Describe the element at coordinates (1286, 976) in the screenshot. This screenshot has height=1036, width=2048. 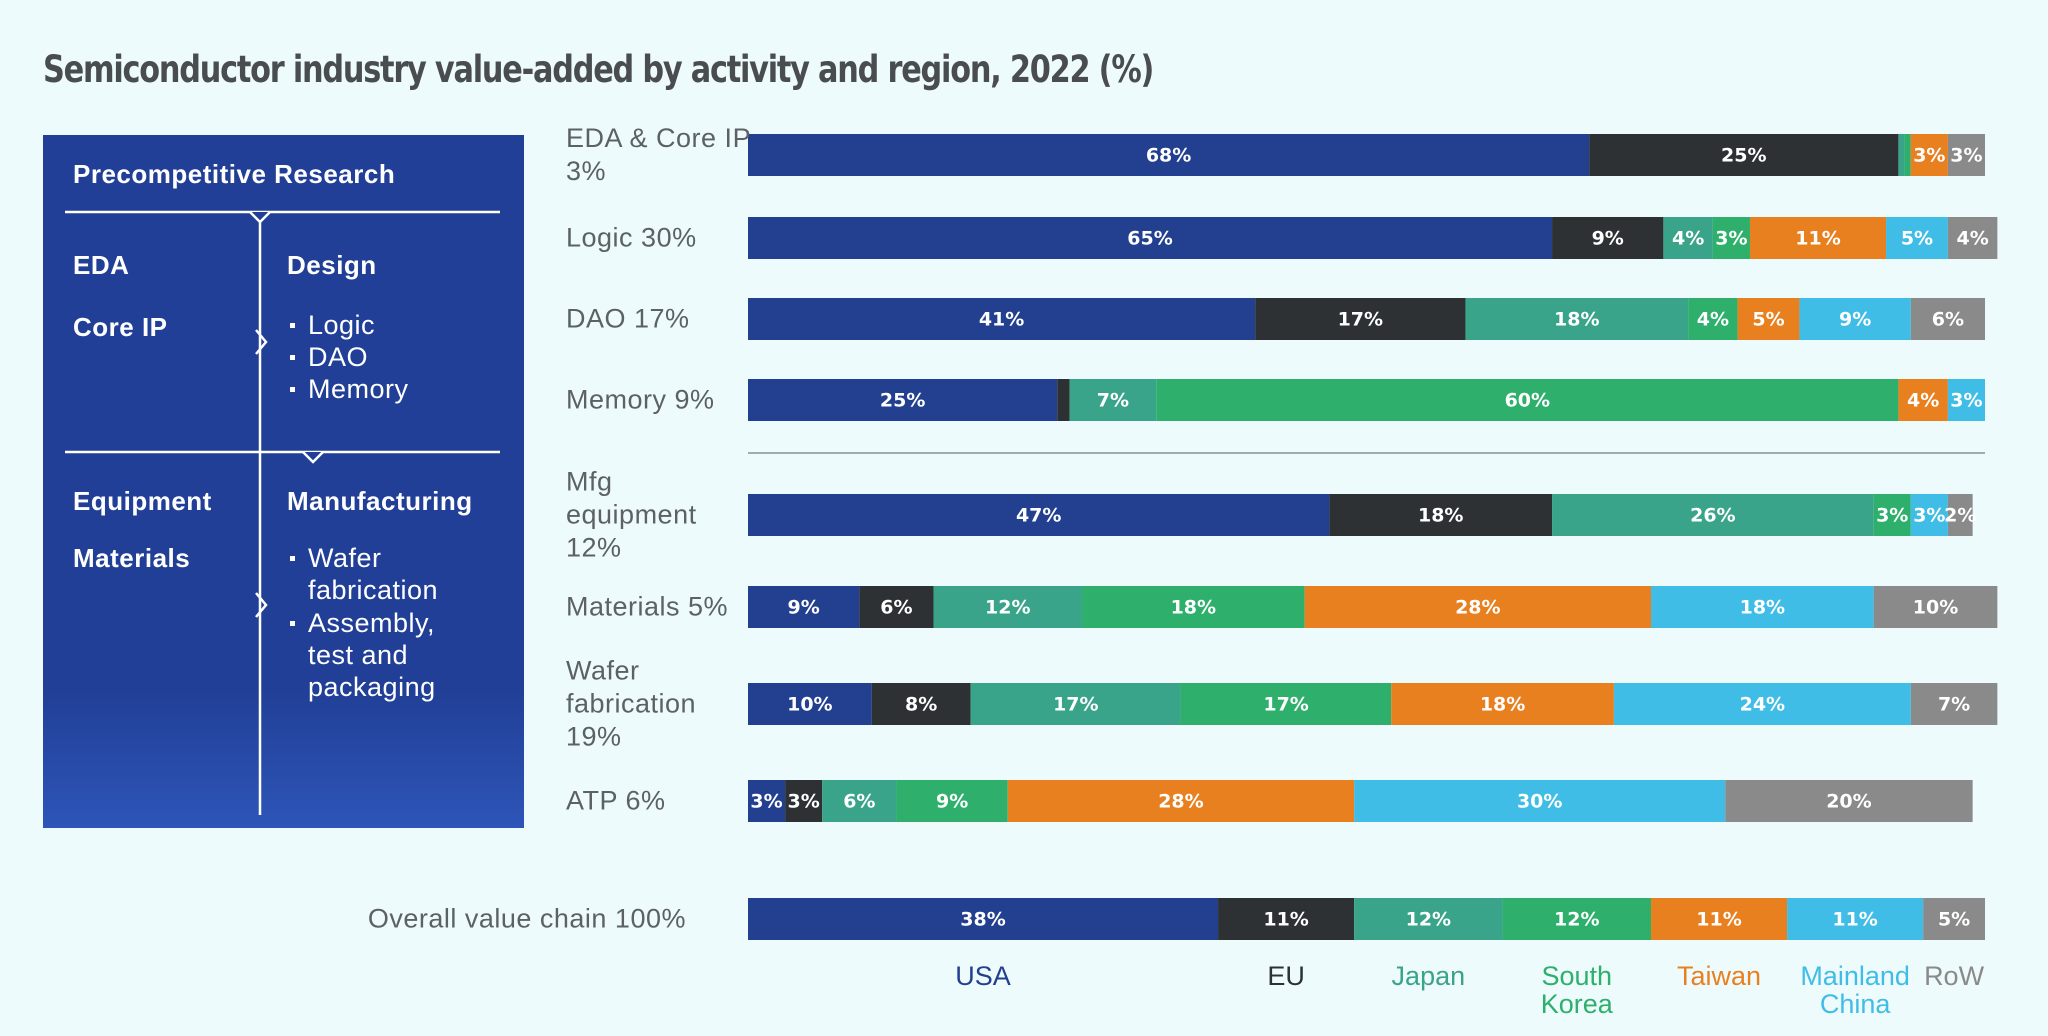
I see `legend-entry: EU` at that location.